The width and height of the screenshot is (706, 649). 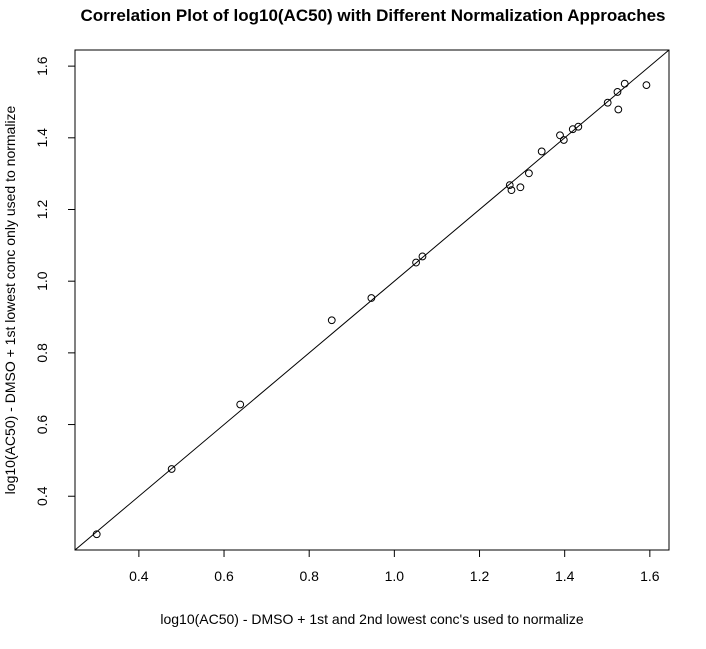 I want to click on x-tick-label: 1.6, so click(x=650, y=576).